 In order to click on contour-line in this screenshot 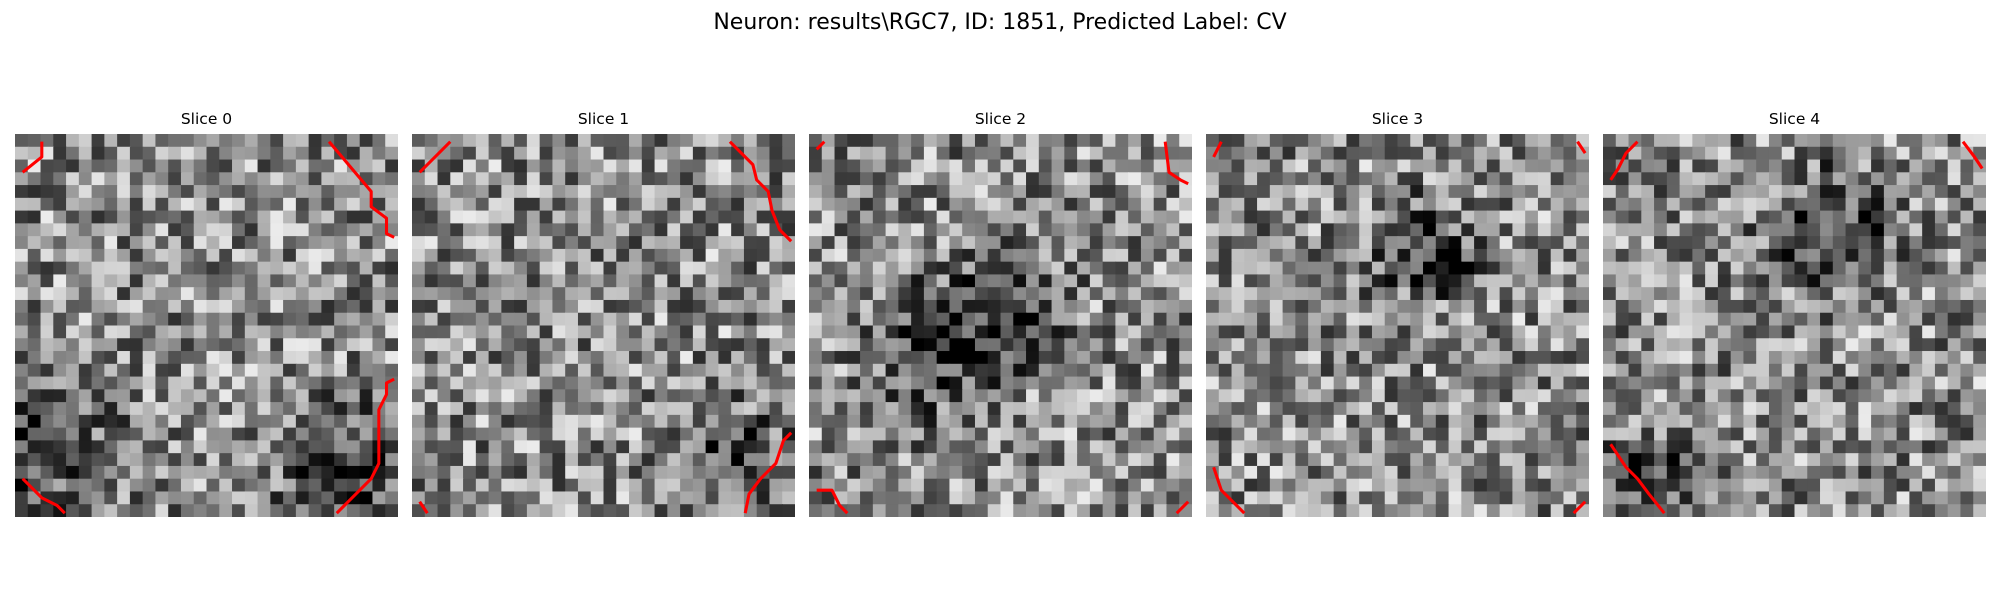, I will do `click(1182, 507)`.